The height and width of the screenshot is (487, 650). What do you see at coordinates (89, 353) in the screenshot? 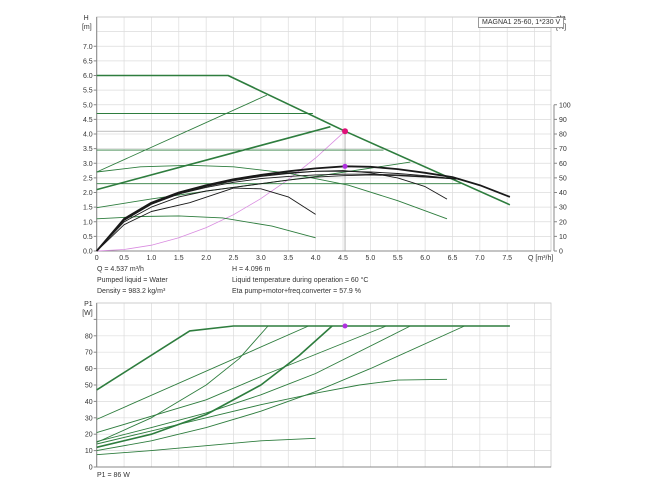
I see `power-tick-label: 70` at bounding box center [89, 353].